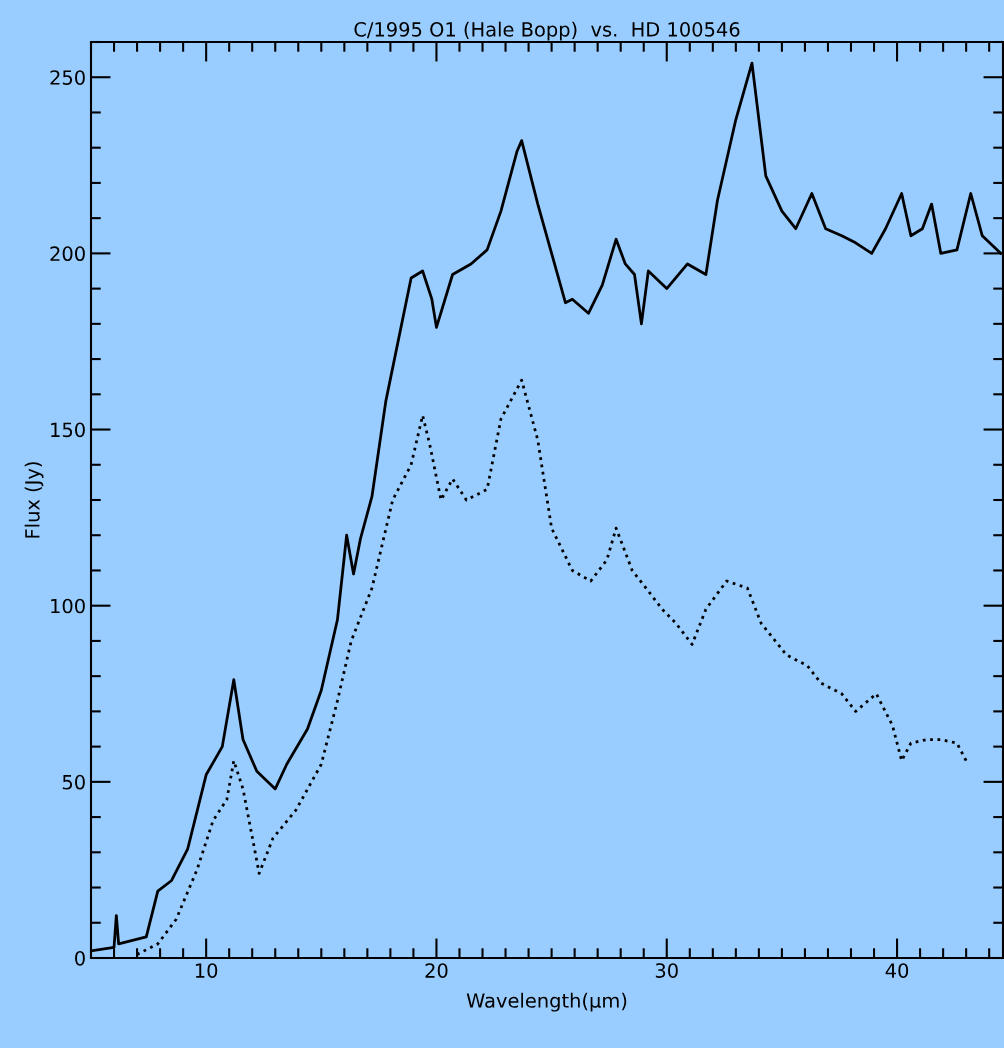 Image resolution: width=1004 pixels, height=1048 pixels. I want to click on x-axis-title: Wavelength(μm), so click(546, 1002).